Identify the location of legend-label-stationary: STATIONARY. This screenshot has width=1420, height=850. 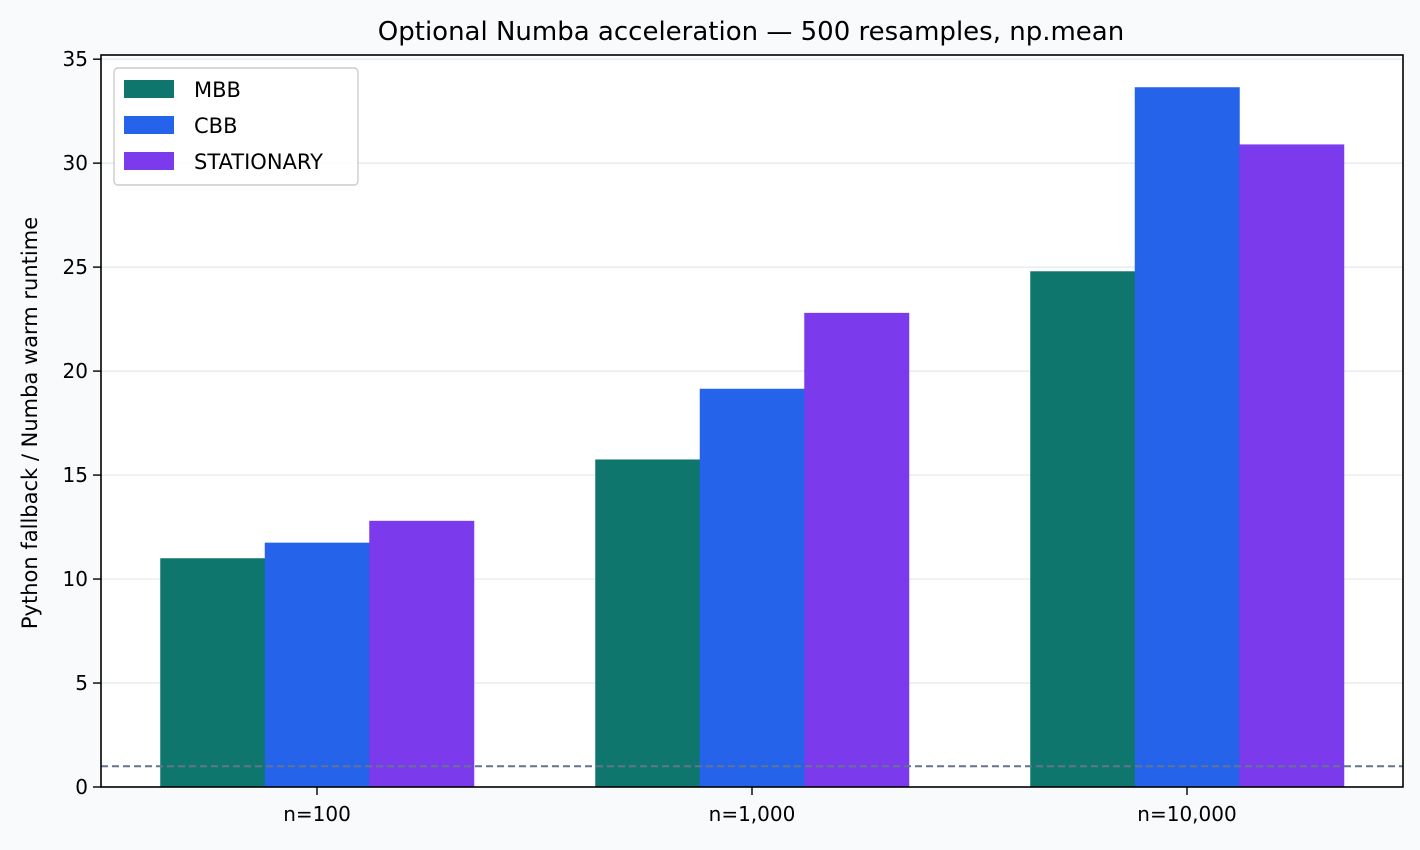
(258, 162).